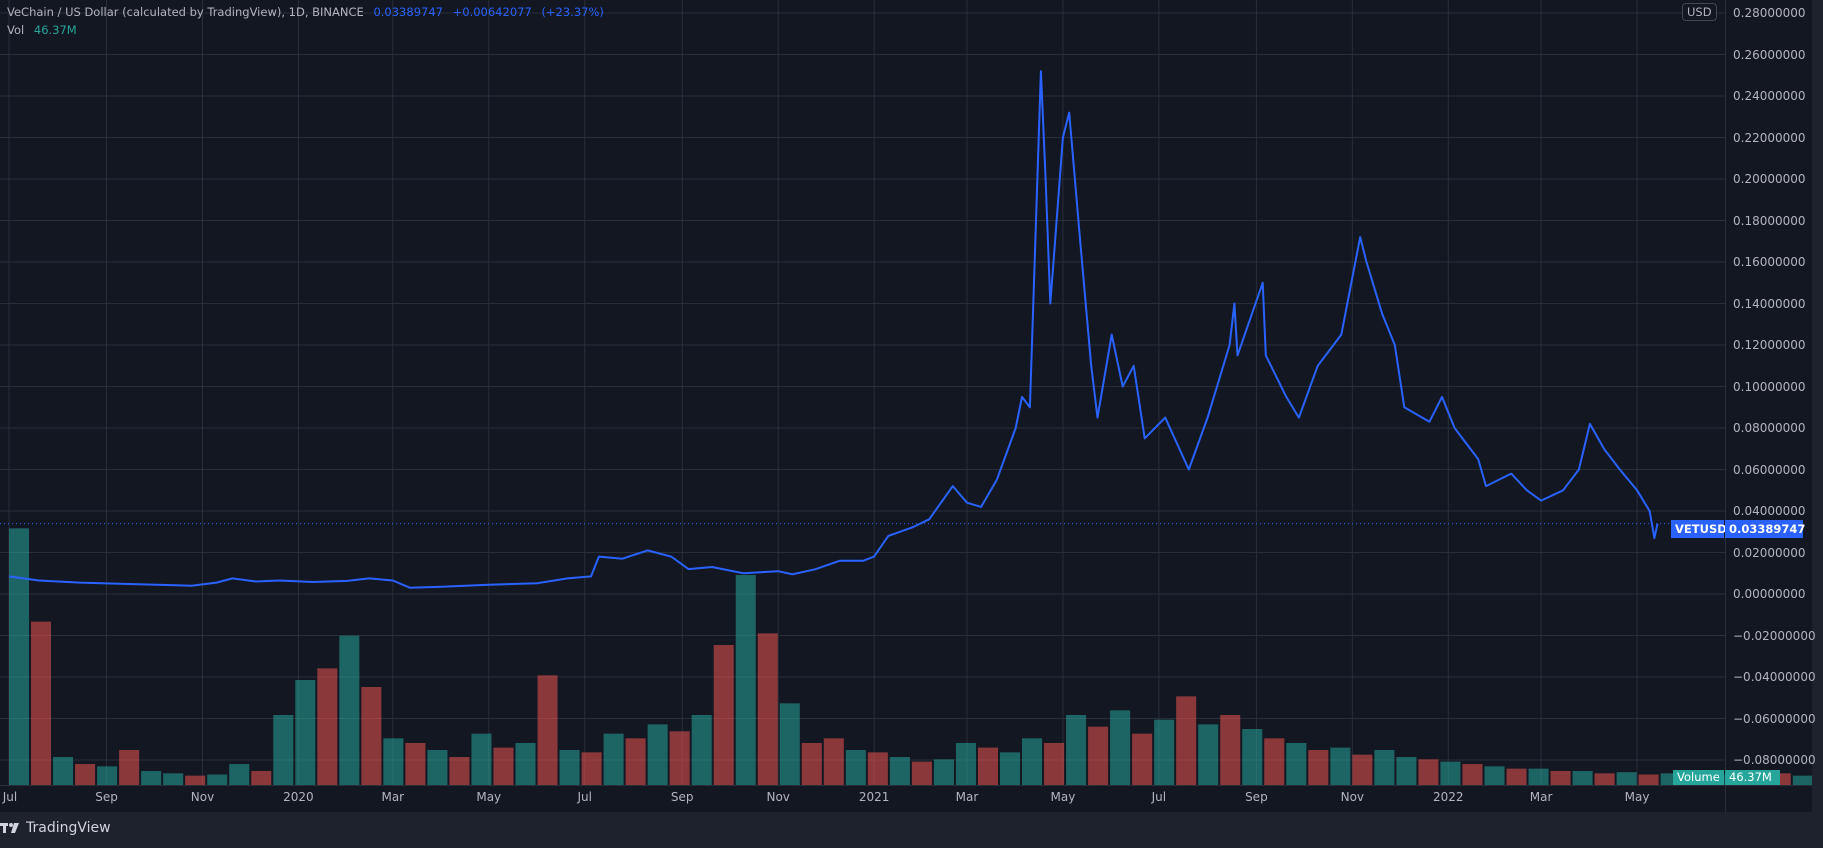  I want to click on price-change-pct: (+23.37%), so click(572, 12).